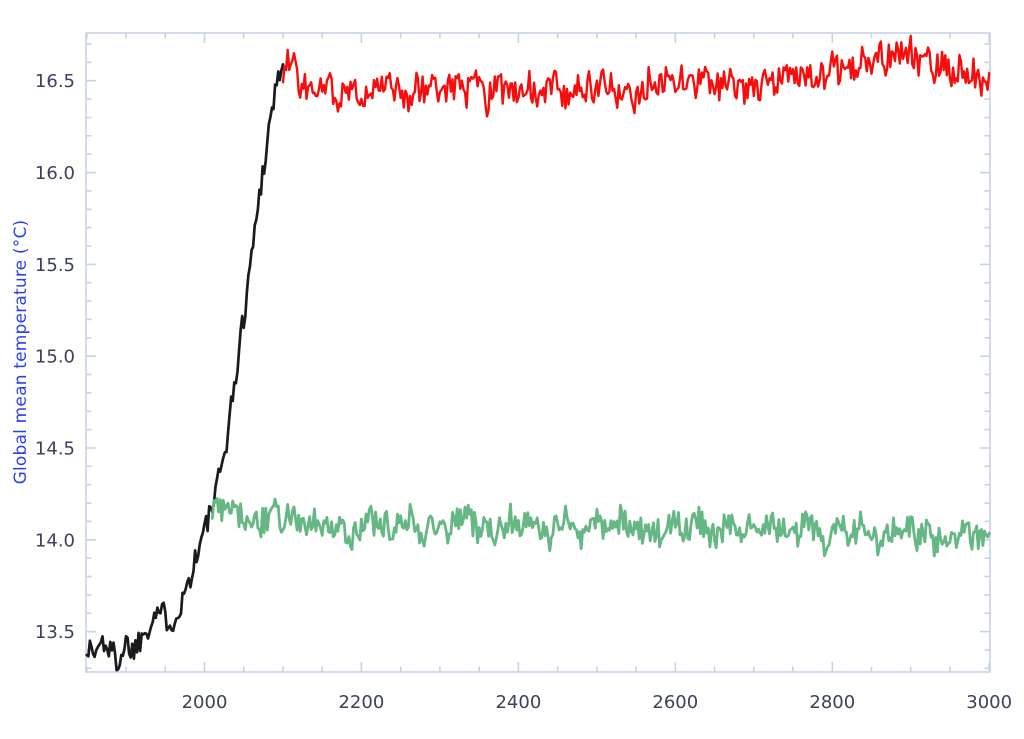 The width and height of the screenshot is (1024, 739). Describe the element at coordinates (55, 449) in the screenshot. I see `y-tick-label: 14.5` at that location.